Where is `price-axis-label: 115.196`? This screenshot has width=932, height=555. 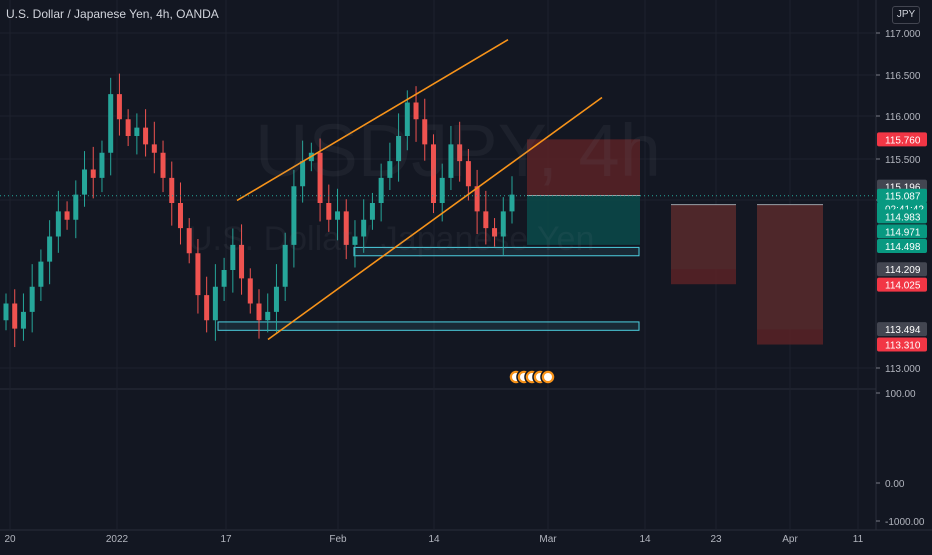
price-axis-label: 115.196 is located at coordinates (903, 188).